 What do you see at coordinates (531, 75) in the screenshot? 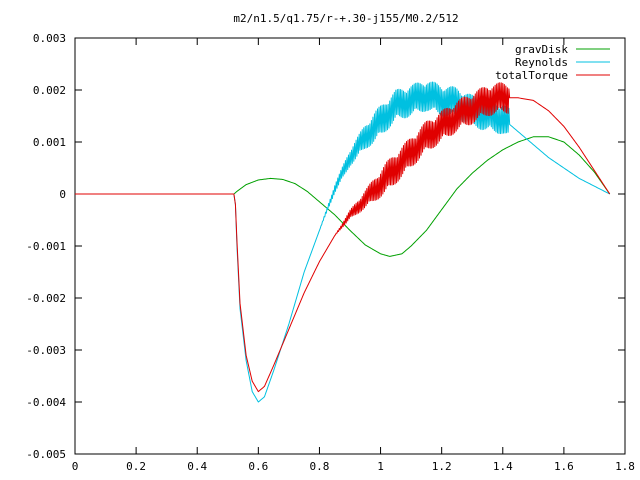
I see `legend-label-totalTorque: totalTorque` at bounding box center [531, 75].